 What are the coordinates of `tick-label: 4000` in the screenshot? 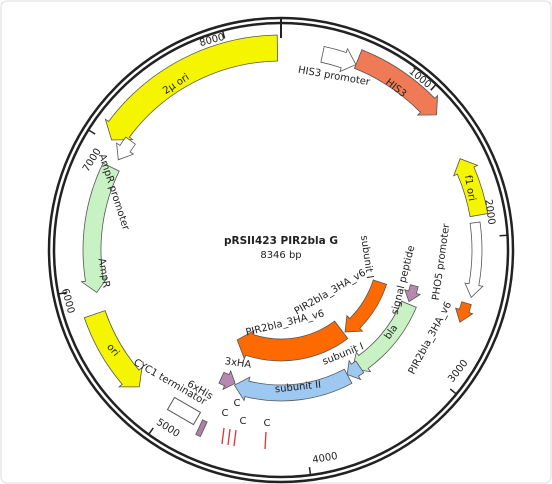 It's located at (325, 458).